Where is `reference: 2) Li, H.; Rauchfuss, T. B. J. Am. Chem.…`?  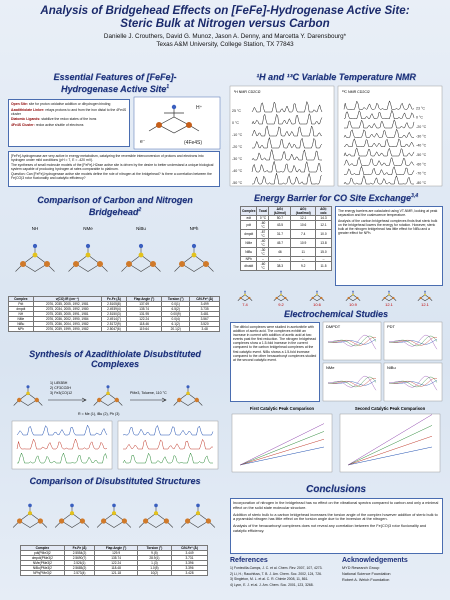
reference: 2) Li, H.; Rauchfuss, T. B. J. Am. Chem.… is located at coordinates (276, 573).